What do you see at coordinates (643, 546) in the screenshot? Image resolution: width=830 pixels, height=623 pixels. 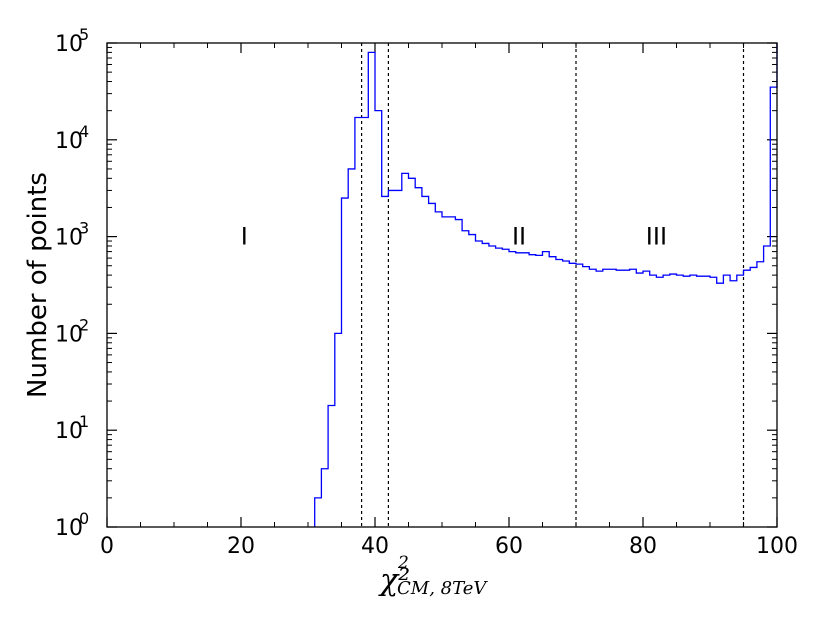 I see `x-tick-label: 80` at bounding box center [643, 546].